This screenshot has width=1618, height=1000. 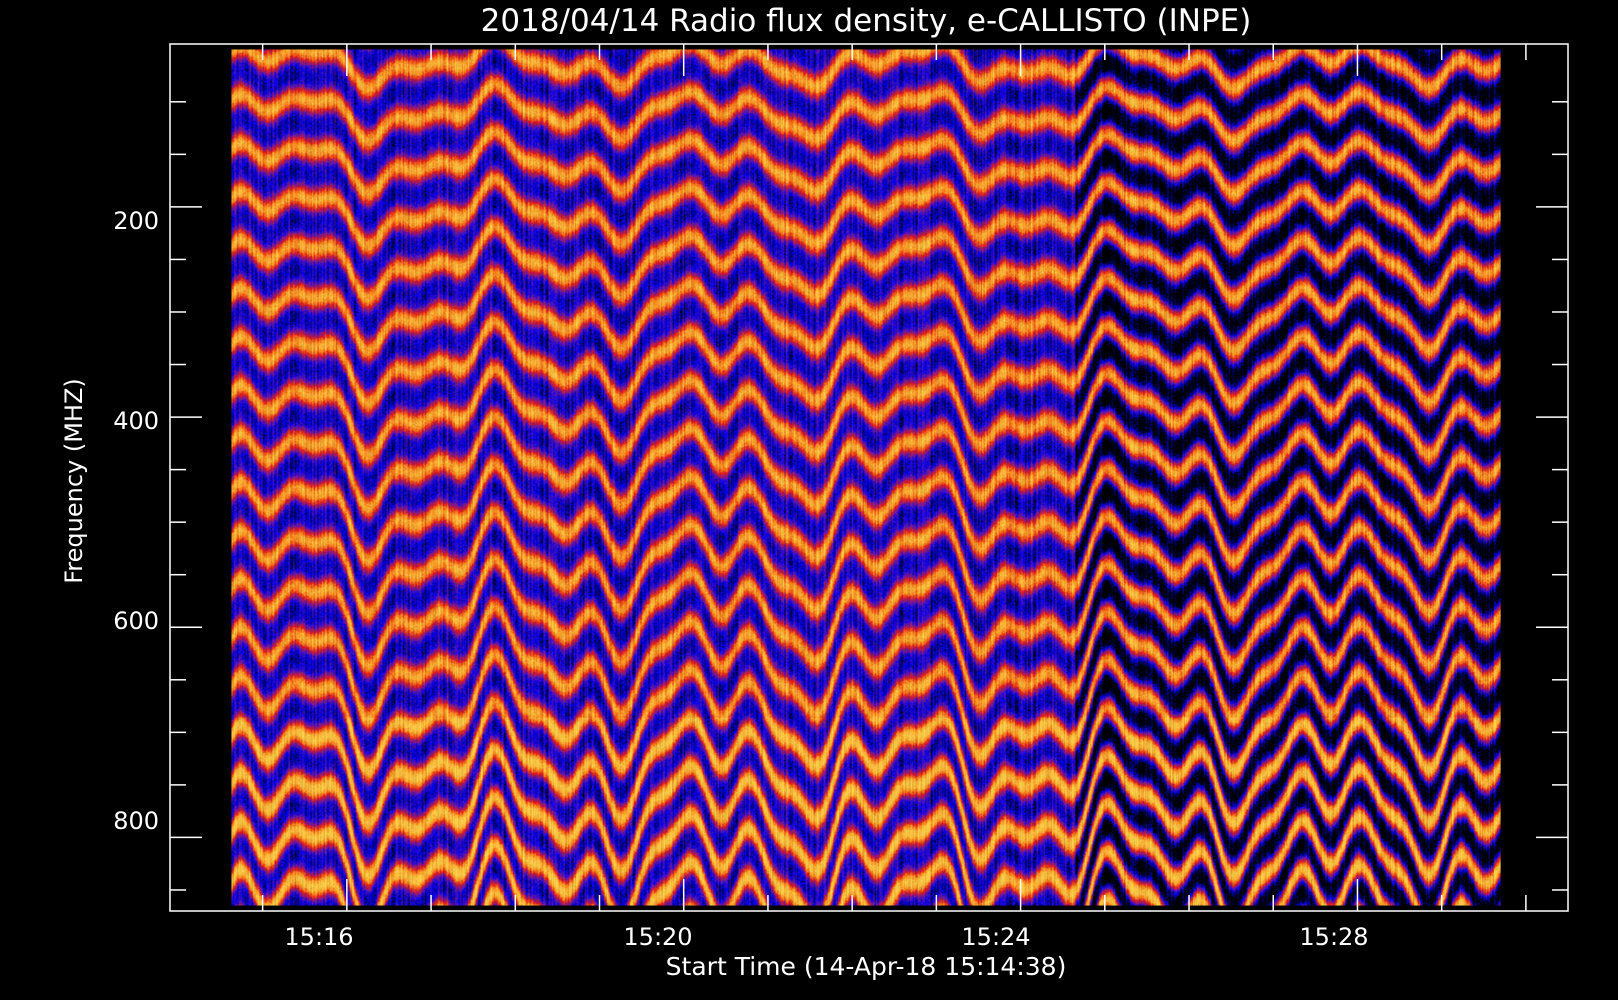 What do you see at coordinates (657, 937) in the screenshot?
I see `x-tick-label-1520: 15:20` at bounding box center [657, 937].